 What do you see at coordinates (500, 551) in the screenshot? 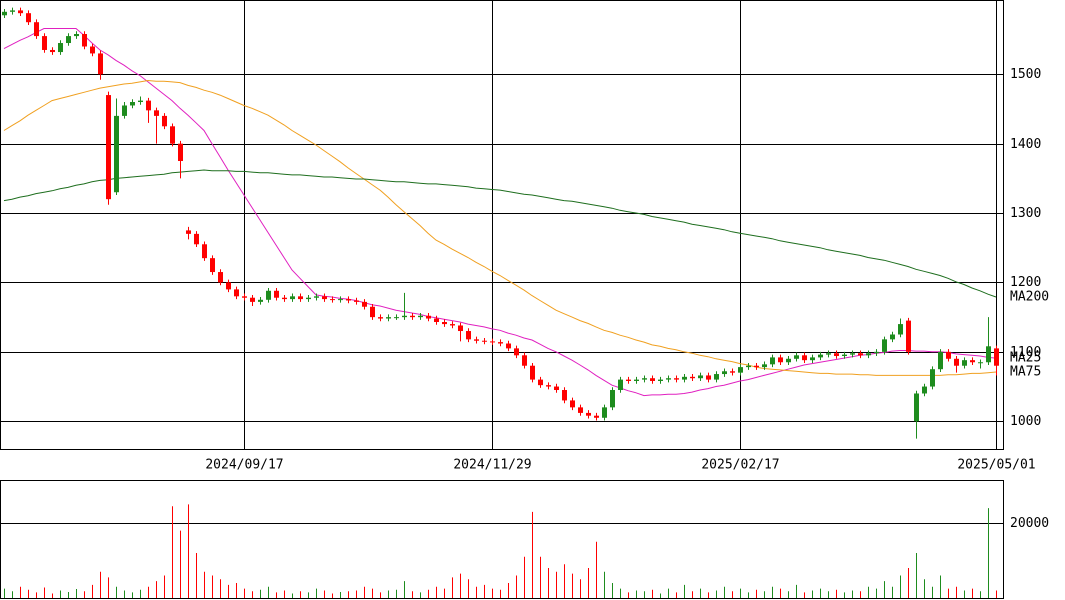
I see `volume-bars` at bounding box center [500, 551].